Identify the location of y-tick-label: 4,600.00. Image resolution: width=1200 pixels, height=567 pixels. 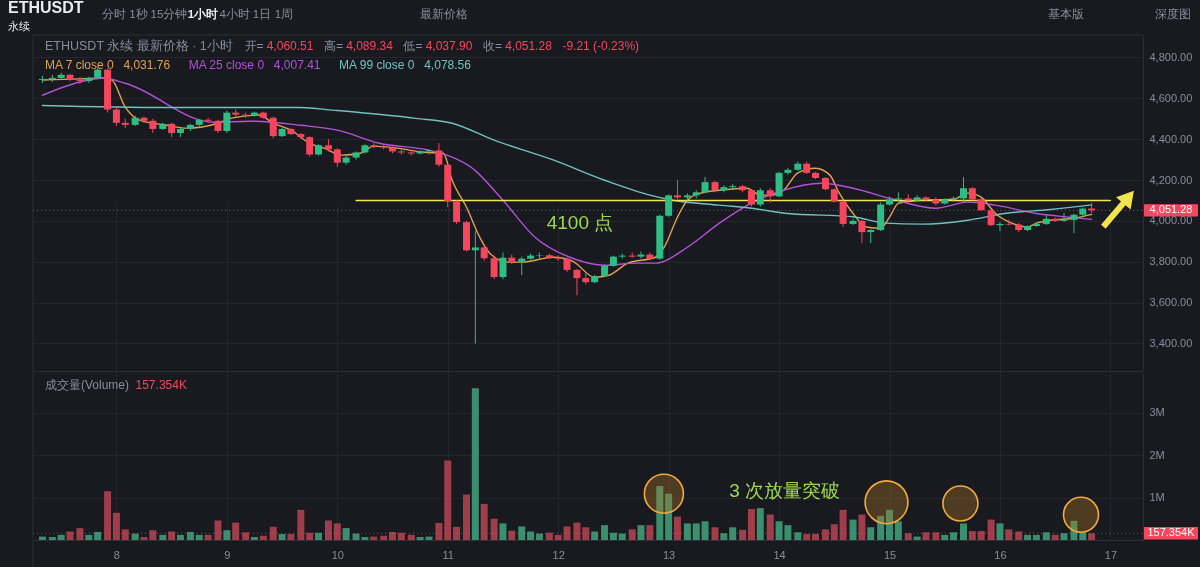
(1171, 97).